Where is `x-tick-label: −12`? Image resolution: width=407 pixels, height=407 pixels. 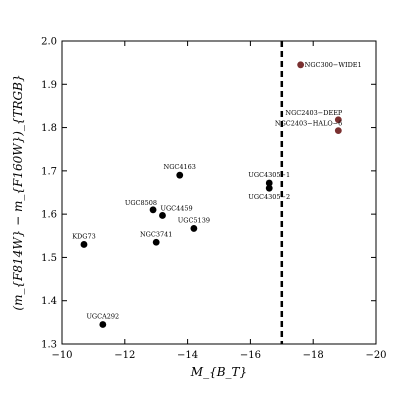
x-tick-label: −12 is located at coordinates (124, 355).